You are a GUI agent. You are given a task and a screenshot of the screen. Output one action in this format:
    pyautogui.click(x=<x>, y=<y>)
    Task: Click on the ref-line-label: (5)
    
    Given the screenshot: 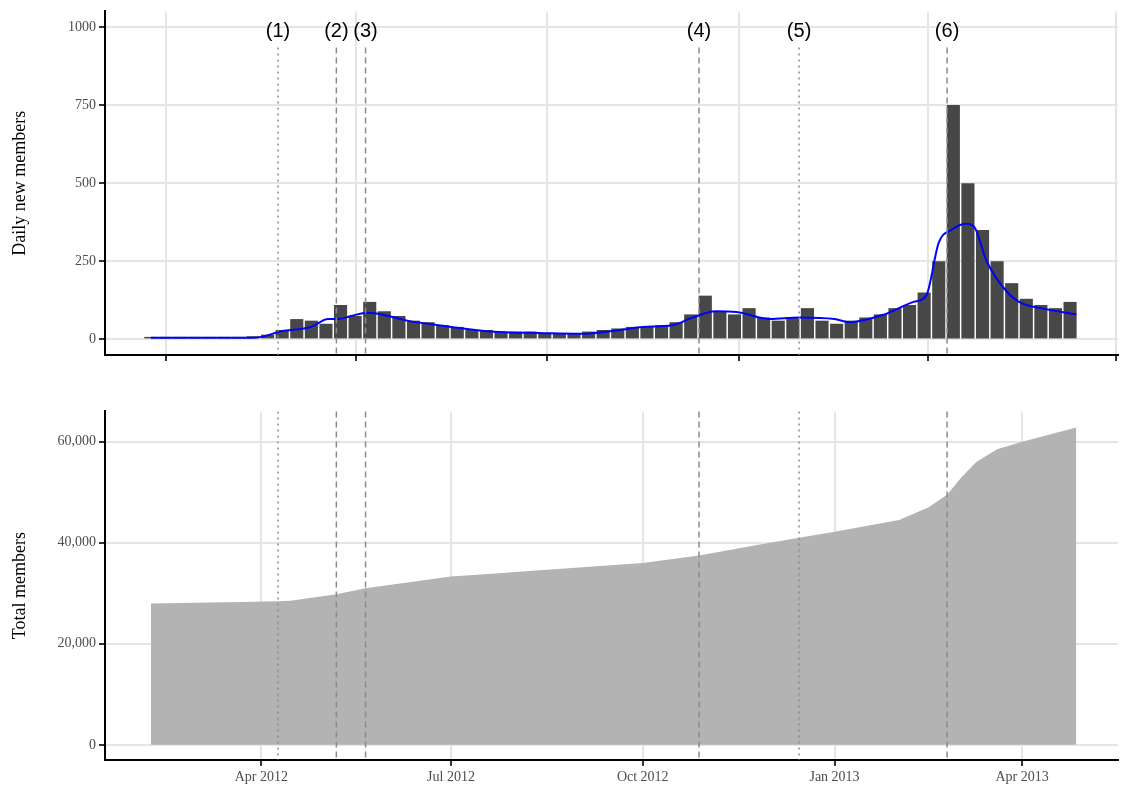 What is the action you would take?
    pyautogui.click(x=799, y=29)
    